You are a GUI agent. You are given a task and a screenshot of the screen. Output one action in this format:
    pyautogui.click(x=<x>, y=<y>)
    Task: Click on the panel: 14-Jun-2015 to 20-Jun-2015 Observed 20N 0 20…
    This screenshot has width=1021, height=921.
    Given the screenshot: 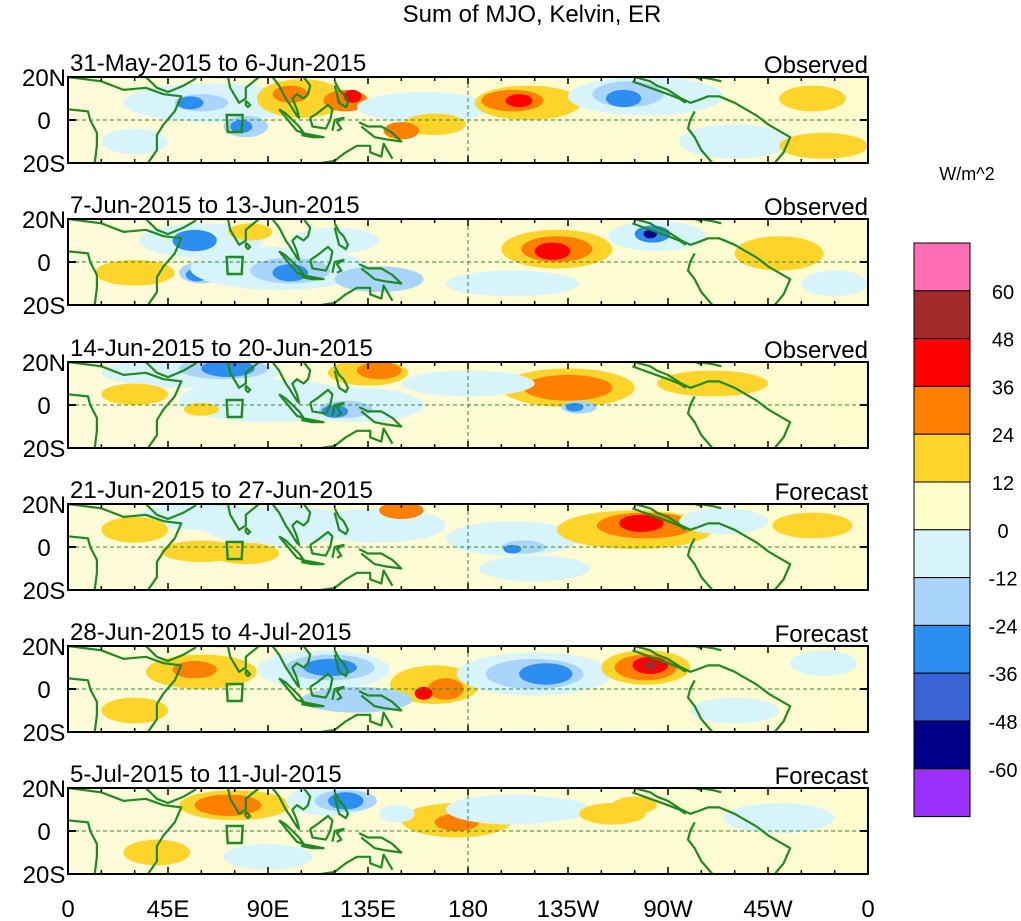 What is the action you would take?
    pyautogui.click(x=445, y=399)
    